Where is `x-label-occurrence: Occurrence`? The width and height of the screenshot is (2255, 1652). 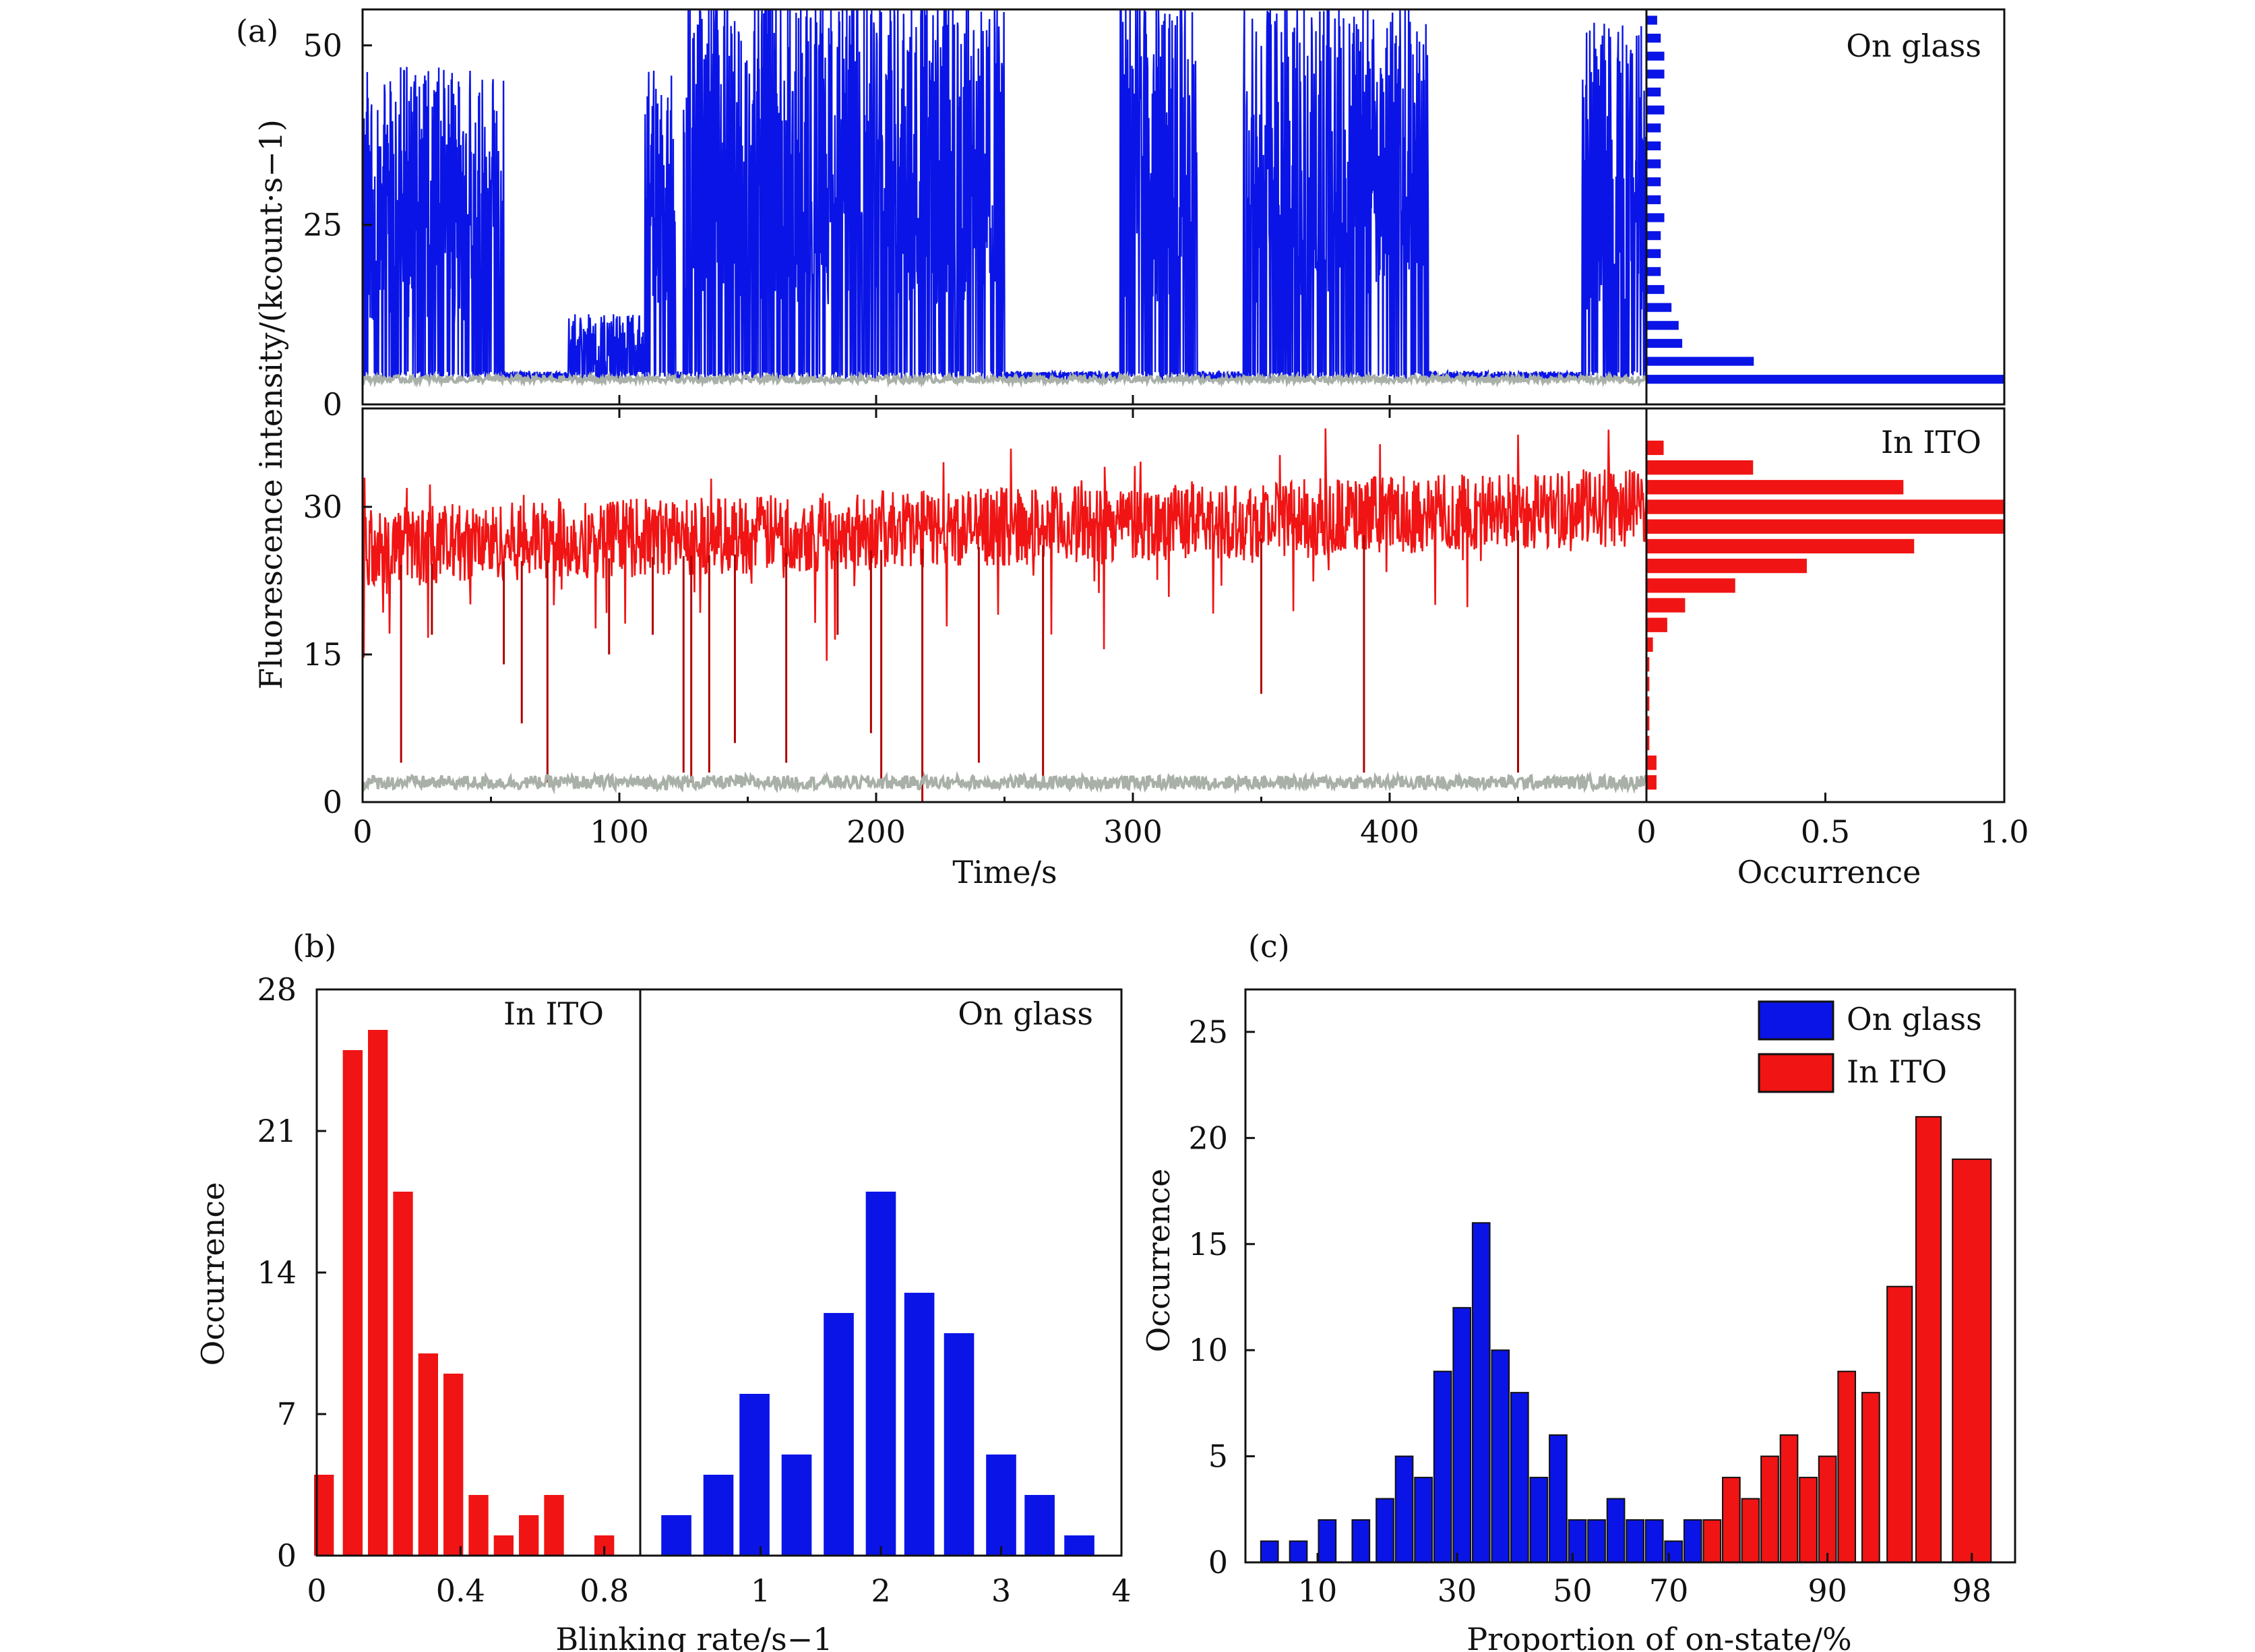
x-label-occurrence: Occurrence is located at coordinates (1829, 872).